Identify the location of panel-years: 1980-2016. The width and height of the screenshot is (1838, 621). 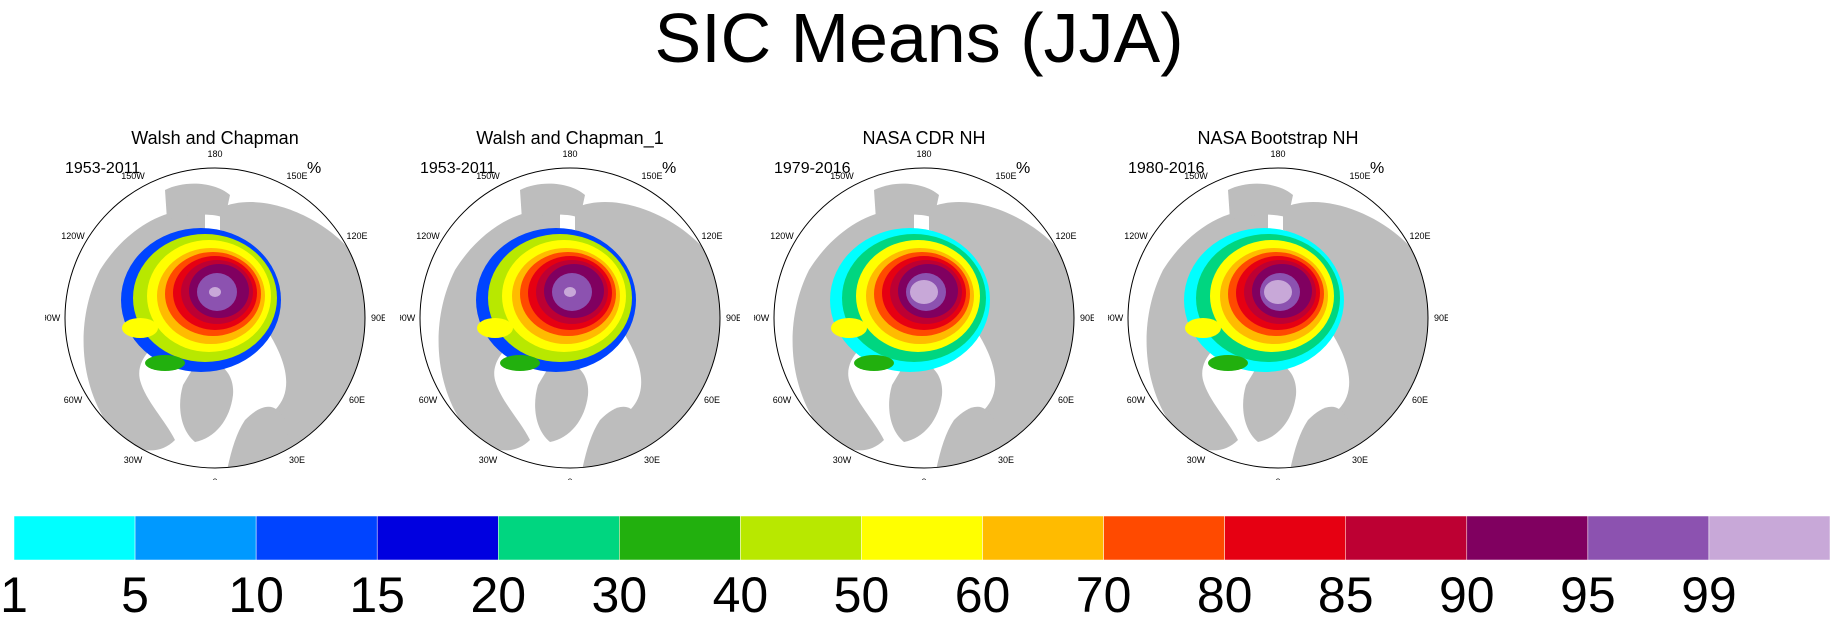
(1166, 168).